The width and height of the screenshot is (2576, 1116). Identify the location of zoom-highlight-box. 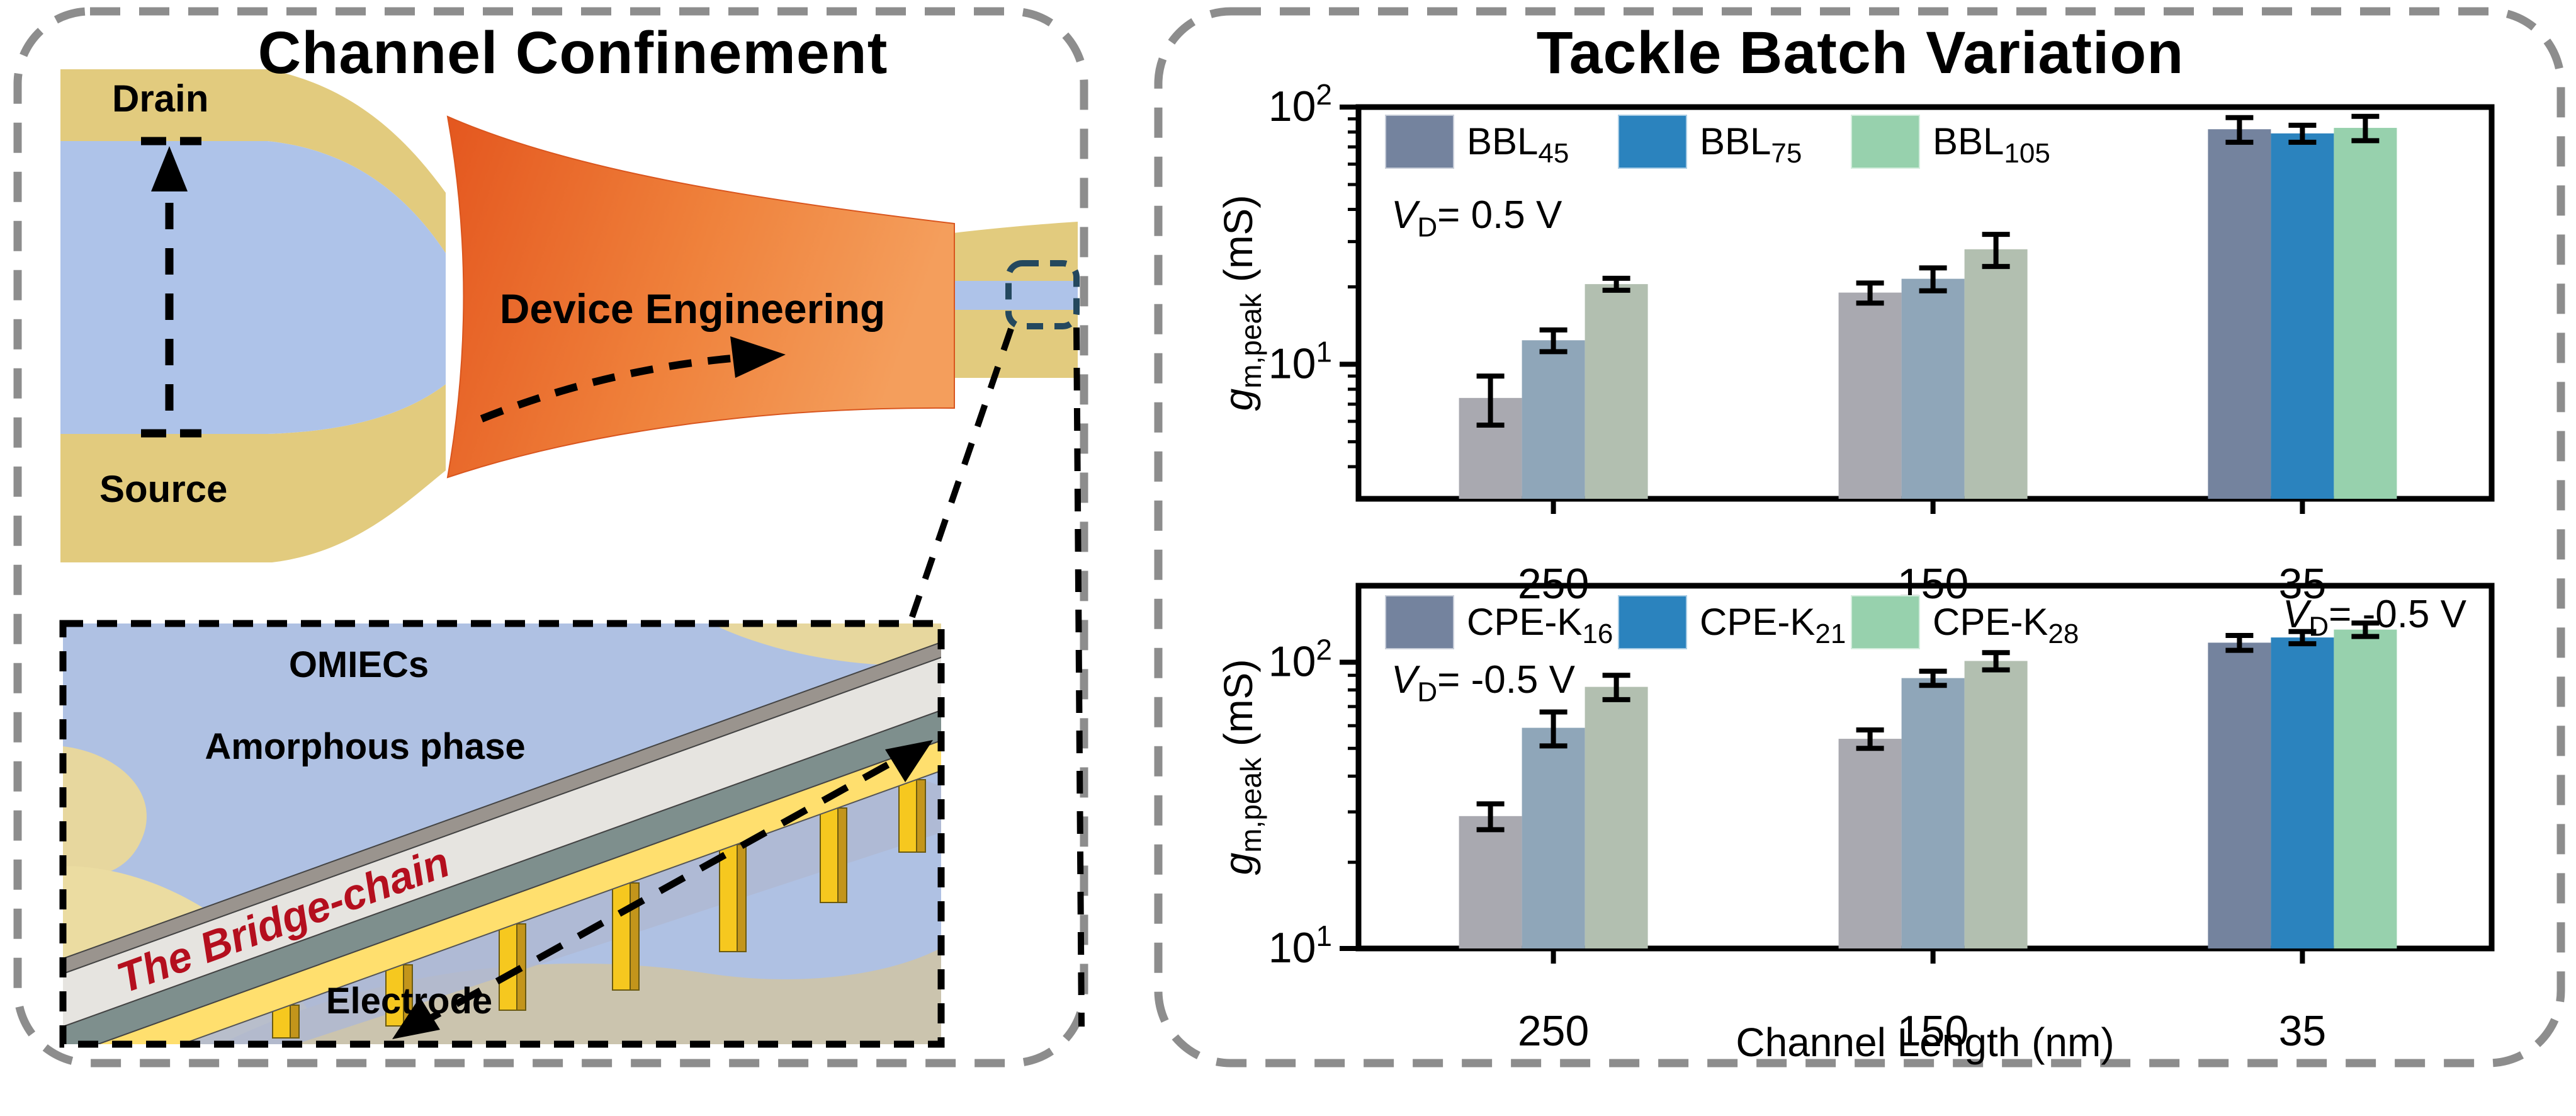
(1042, 294).